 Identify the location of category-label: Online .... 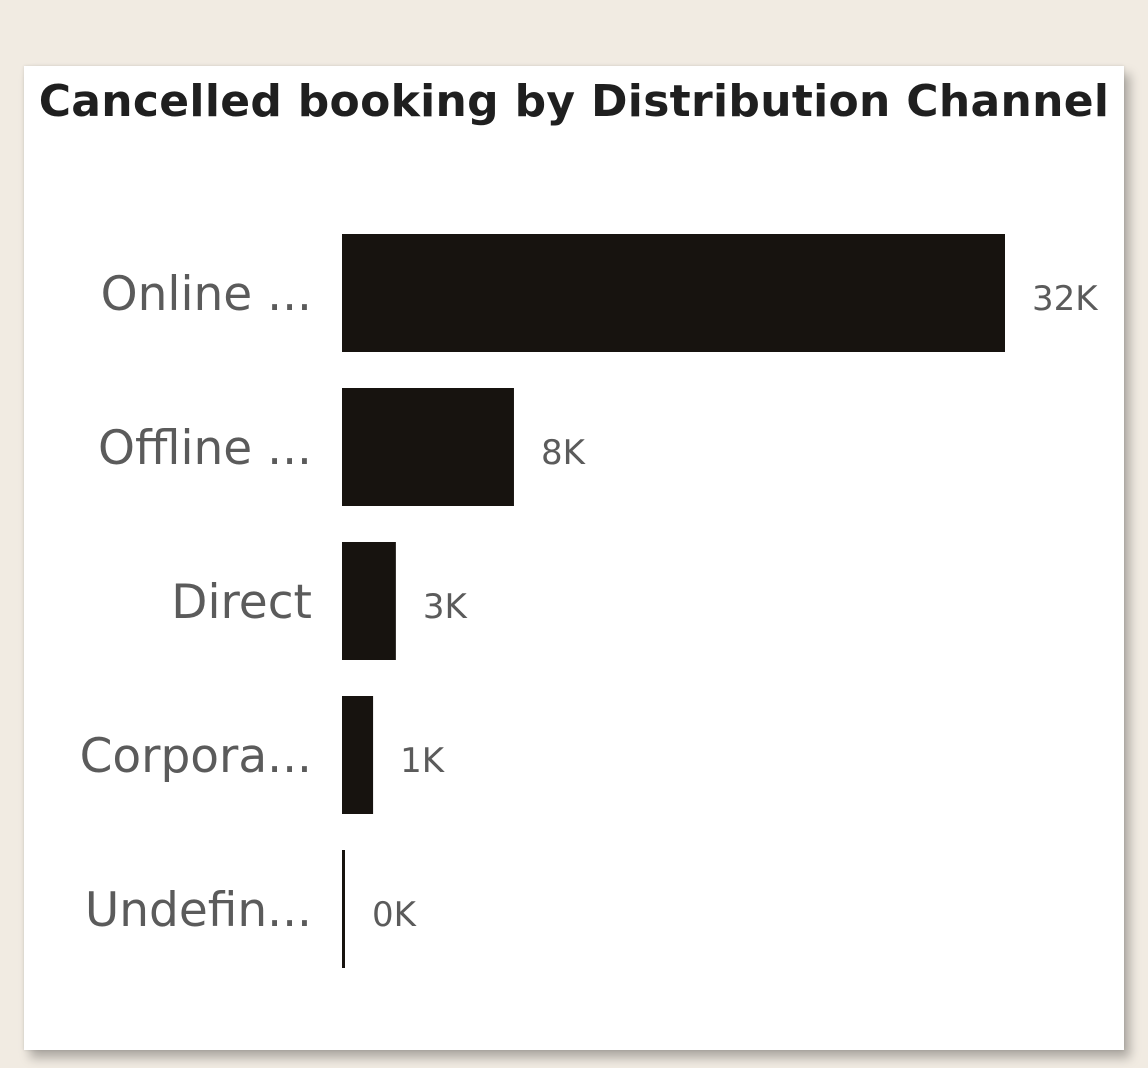
(206, 294).